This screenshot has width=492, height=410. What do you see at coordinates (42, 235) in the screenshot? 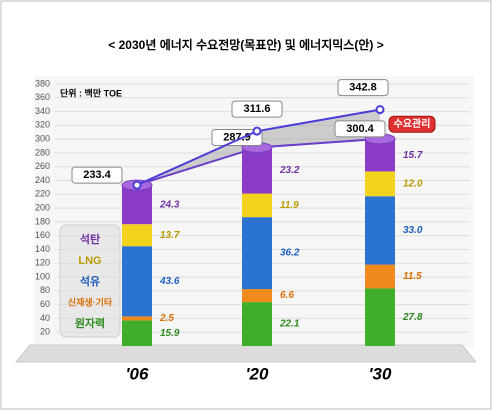
I see `y-tick-label: 160` at bounding box center [42, 235].